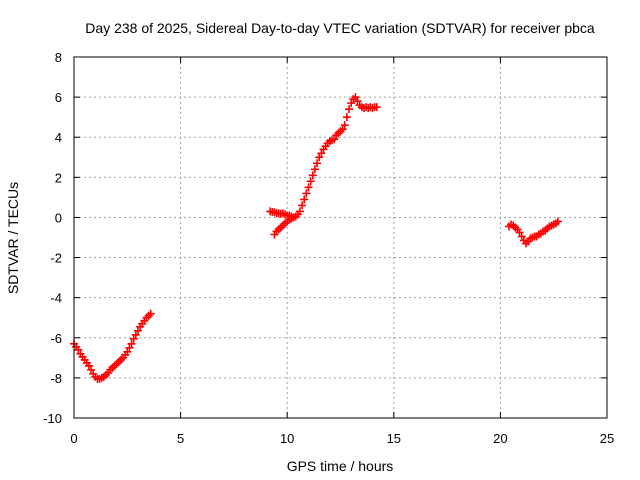 This screenshot has height=480, width=640. Describe the element at coordinates (58, 97) in the screenshot. I see `y-tick-label: 6` at that location.